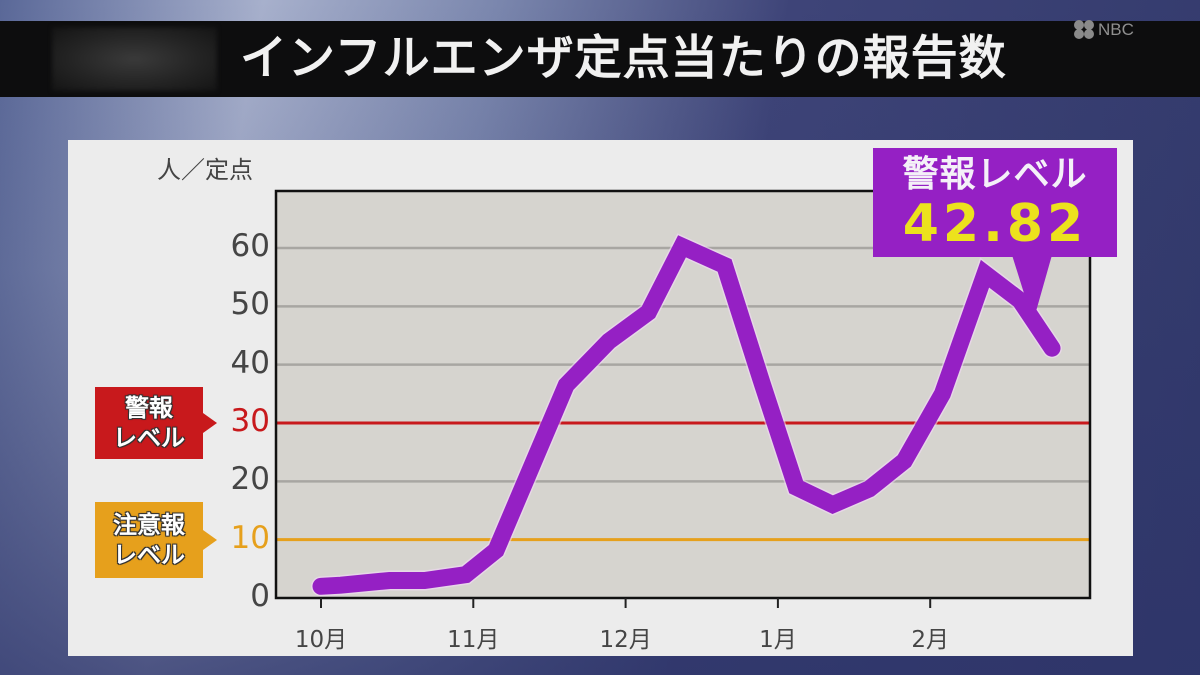 Image resolution: width=1200 pixels, height=675 pixels. Describe the element at coordinates (260, 596) in the screenshot. I see `y-tick-label: 0` at that location.